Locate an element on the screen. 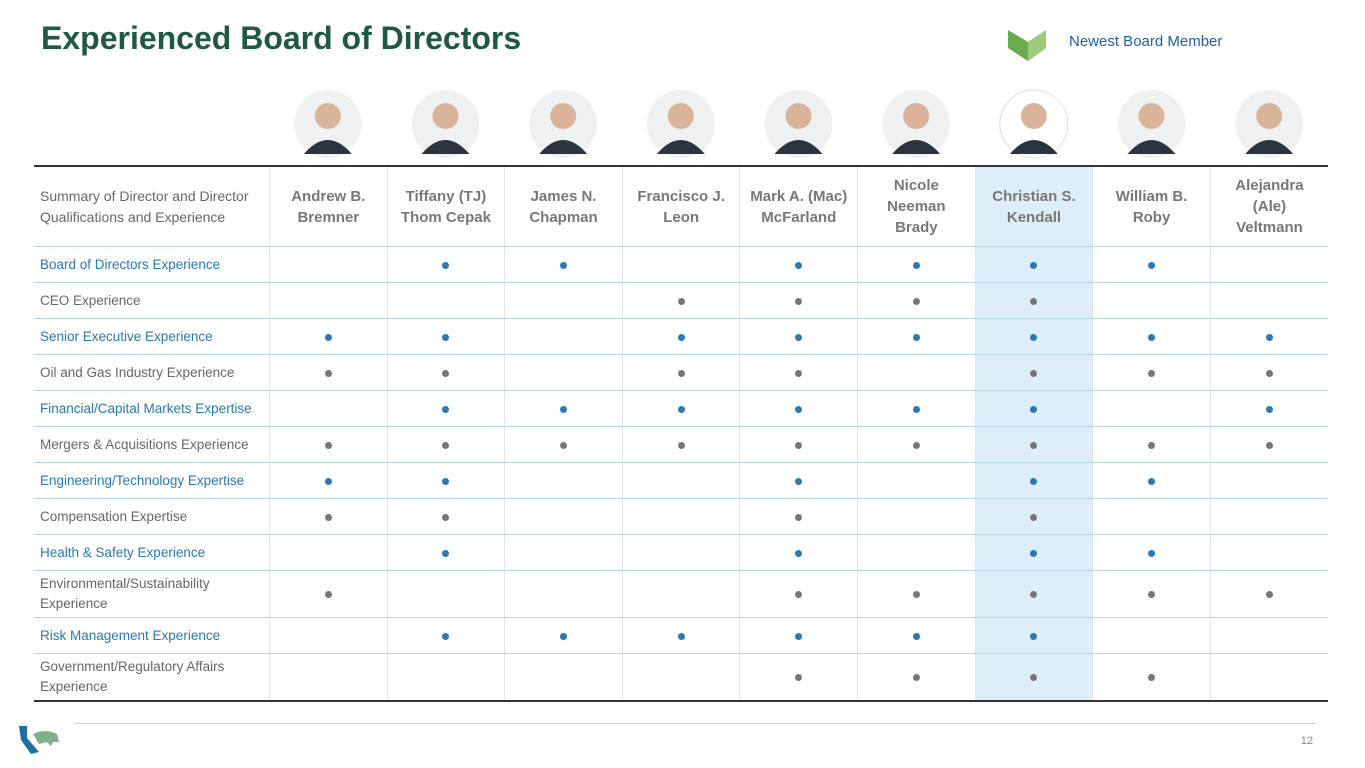  legend-icon is located at coordinates (1027, 45).